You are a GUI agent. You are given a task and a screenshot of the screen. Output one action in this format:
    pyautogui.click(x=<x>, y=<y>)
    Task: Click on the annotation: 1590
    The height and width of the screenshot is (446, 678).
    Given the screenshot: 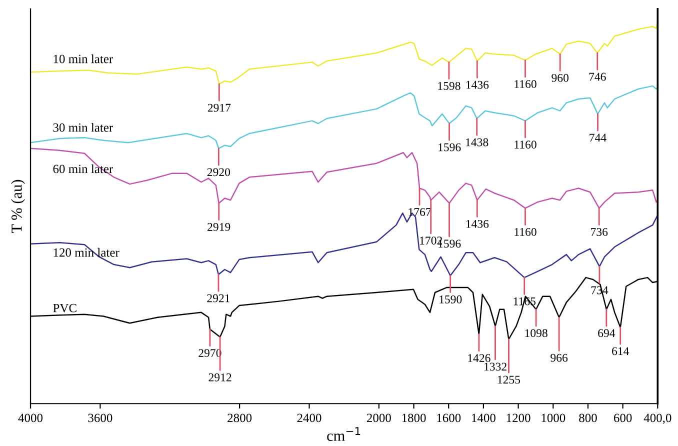 What is the action you would take?
    pyautogui.click(x=451, y=299)
    